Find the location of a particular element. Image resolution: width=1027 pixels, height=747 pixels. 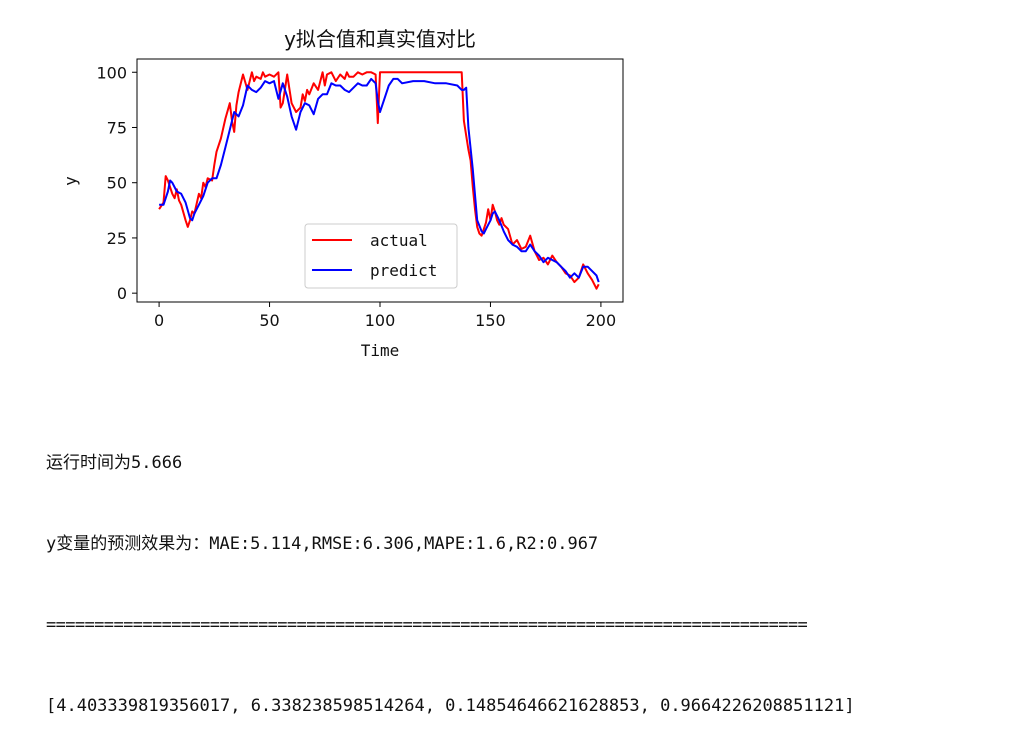

y-tick-label: 100 is located at coordinates (111, 72).